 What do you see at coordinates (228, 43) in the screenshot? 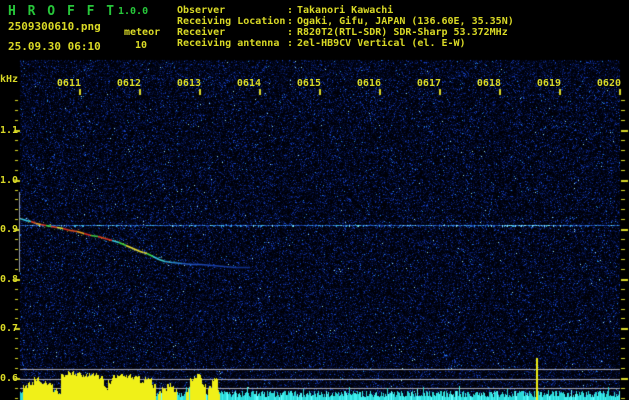
I see `receiving-antenna-label: Receiving antenna` at bounding box center [228, 43].